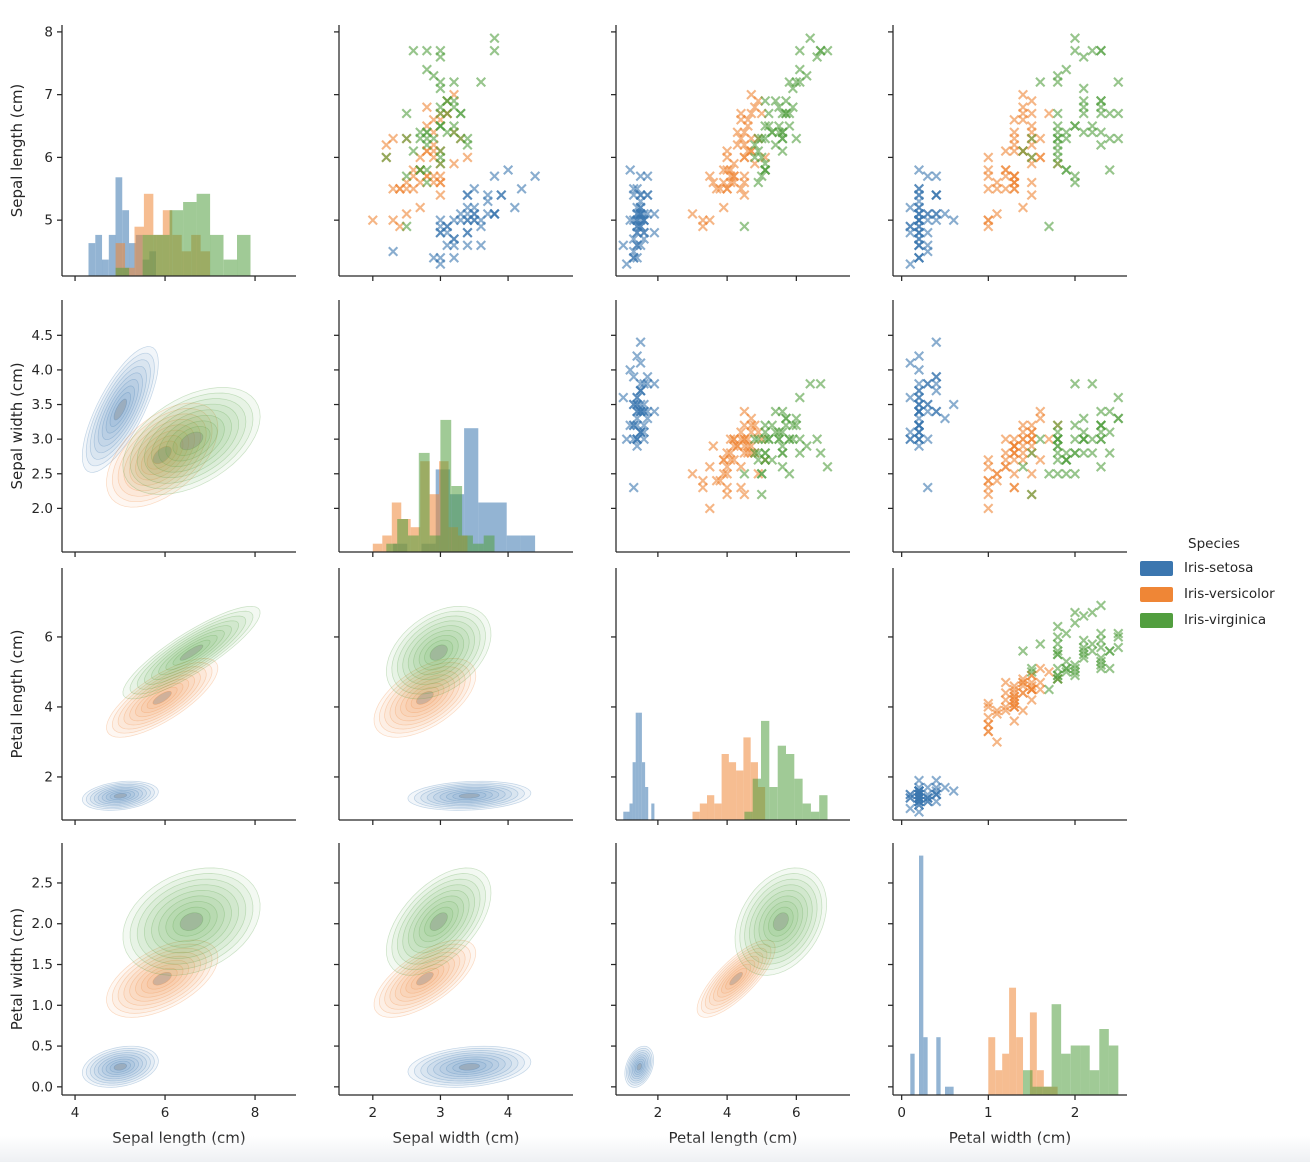 This screenshot has height=1162, width=1310. I want to click on scatter-series-iris-setosa, so click(932, 796).